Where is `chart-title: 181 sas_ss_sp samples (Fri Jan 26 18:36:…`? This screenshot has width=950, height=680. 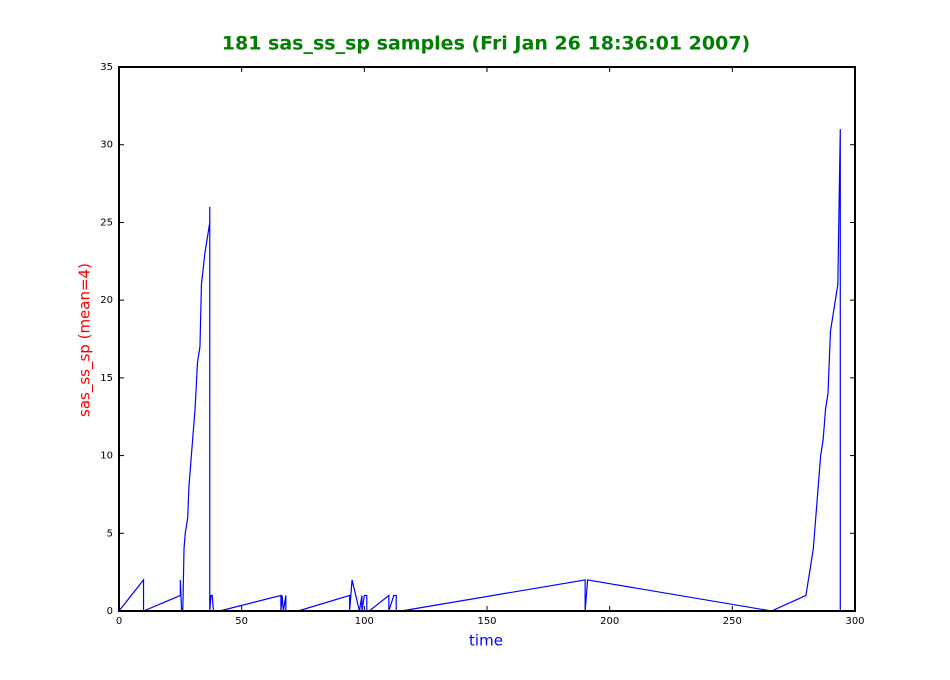
chart-title: 181 sas_ss_sp samples (Fri Jan 26 18:36:… is located at coordinates (486, 44).